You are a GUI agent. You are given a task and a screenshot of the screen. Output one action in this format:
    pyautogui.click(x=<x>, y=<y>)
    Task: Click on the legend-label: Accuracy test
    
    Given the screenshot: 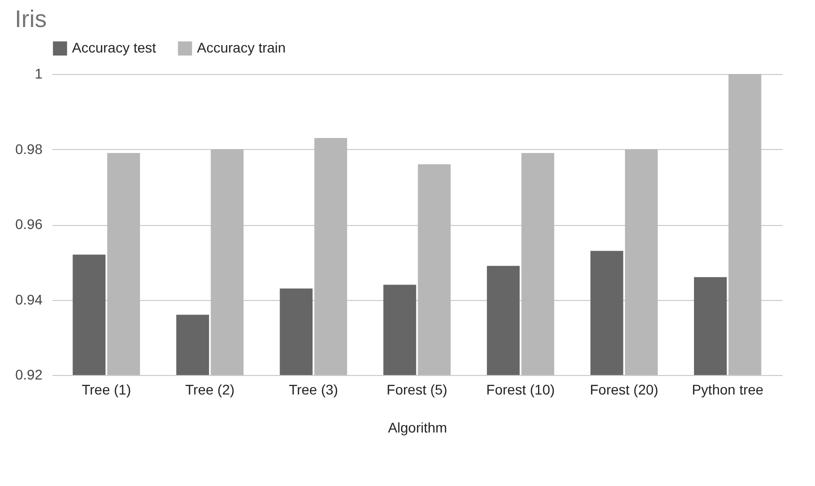 What is the action you would take?
    pyautogui.click(x=114, y=47)
    